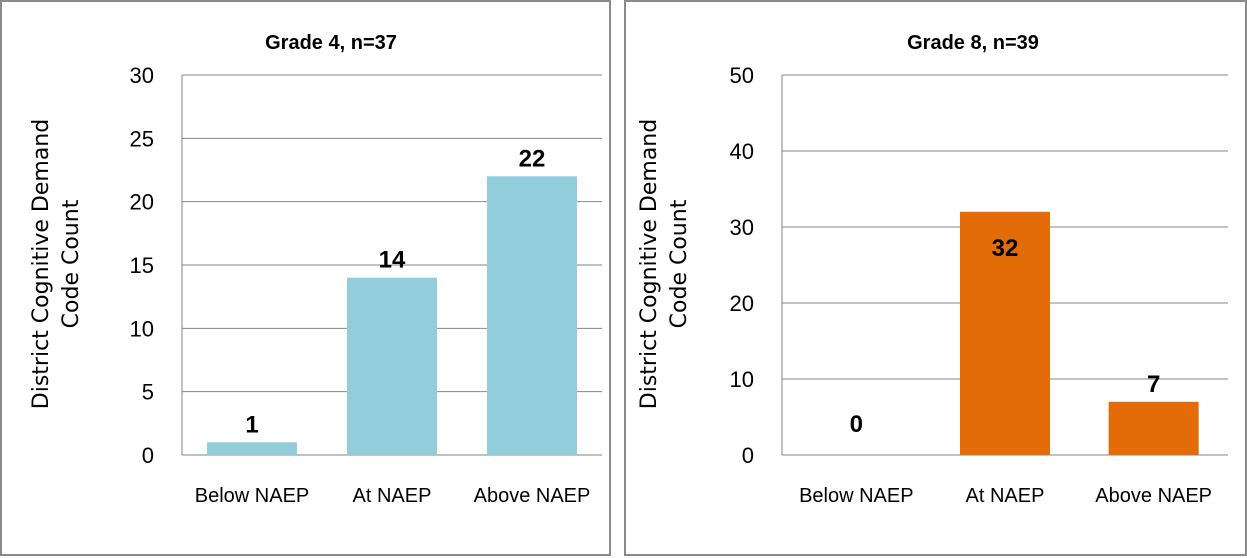 The width and height of the screenshot is (1247, 558). What do you see at coordinates (856, 424) in the screenshot?
I see `data-label: 0` at bounding box center [856, 424].